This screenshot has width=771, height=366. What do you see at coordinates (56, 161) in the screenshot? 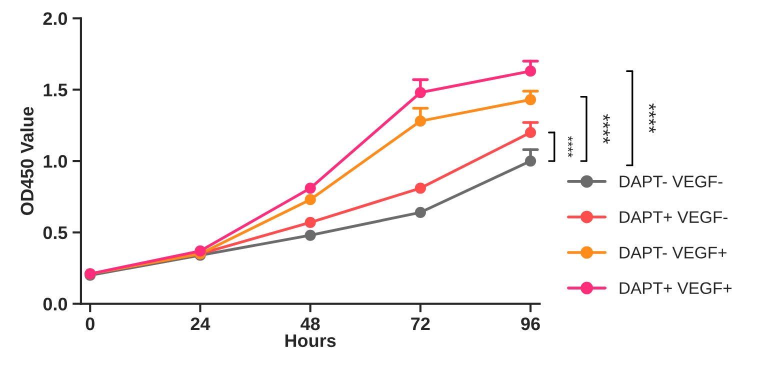
I see `y-tick-label: 1.0` at bounding box center [56, 161].